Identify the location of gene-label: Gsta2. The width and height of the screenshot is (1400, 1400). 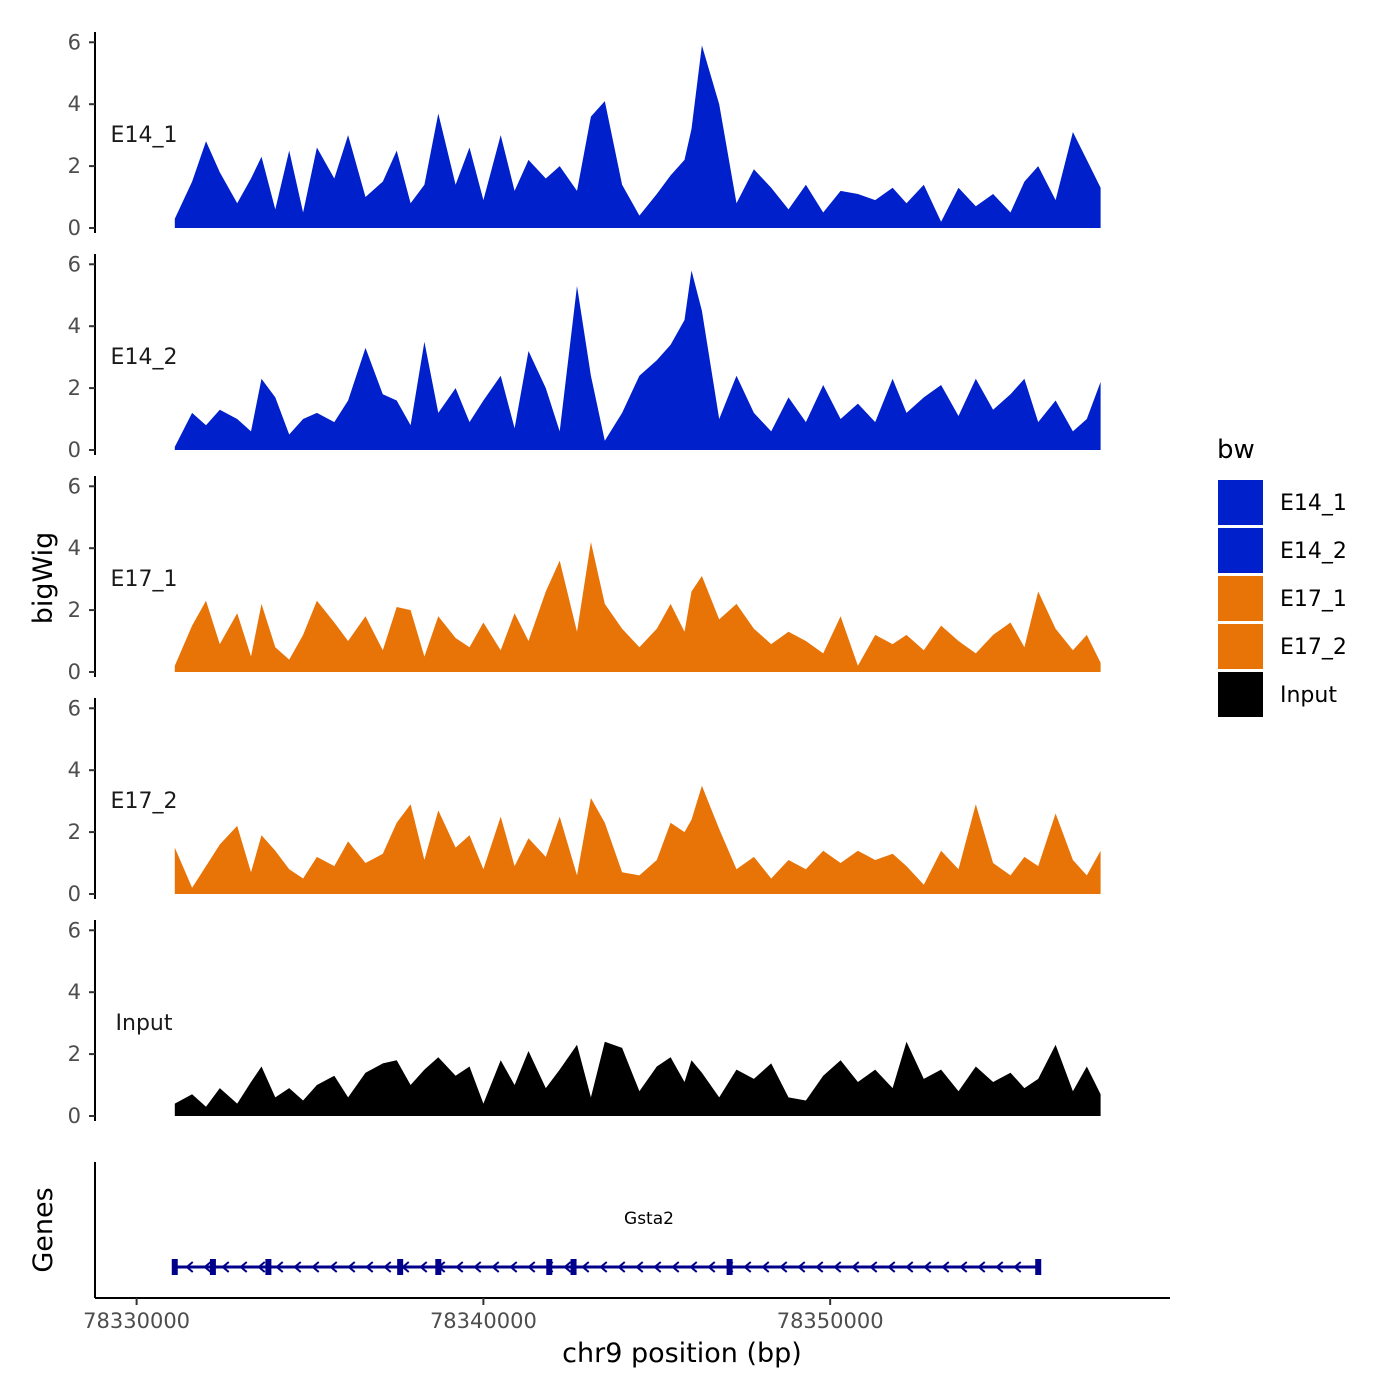
(649, 1219).